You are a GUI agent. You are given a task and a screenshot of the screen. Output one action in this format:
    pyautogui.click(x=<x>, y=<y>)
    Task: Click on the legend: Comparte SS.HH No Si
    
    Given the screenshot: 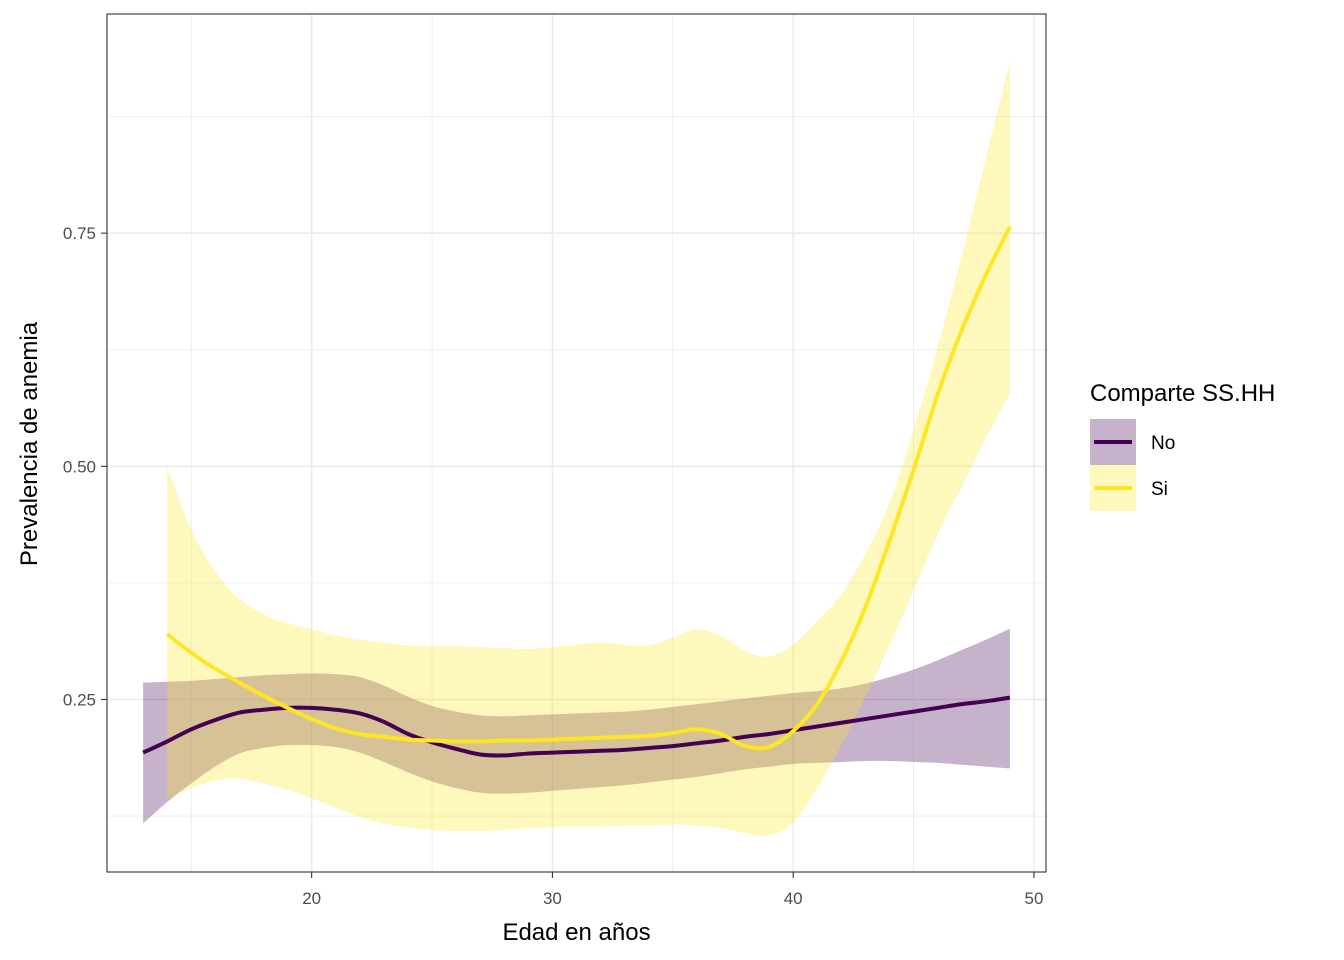 What is the action you would take?
    pyautogui.click(x=1182, y=445)
    